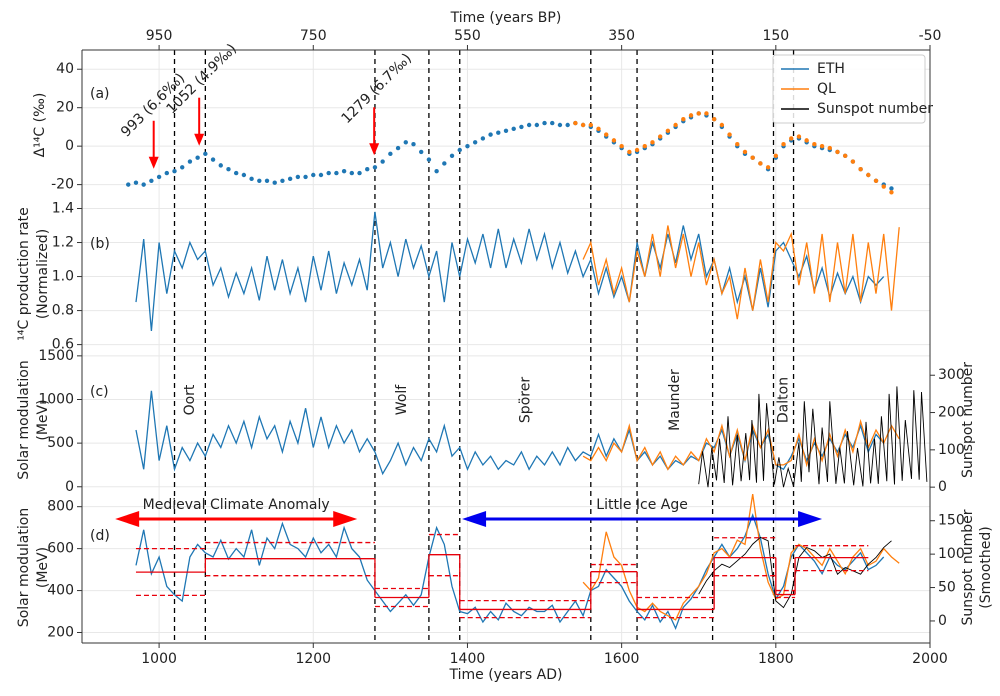  What do you see at coordinates (951, 413) in the screenshot?
I see `y2-tick-label: 200` at bounding box center [951, 413].